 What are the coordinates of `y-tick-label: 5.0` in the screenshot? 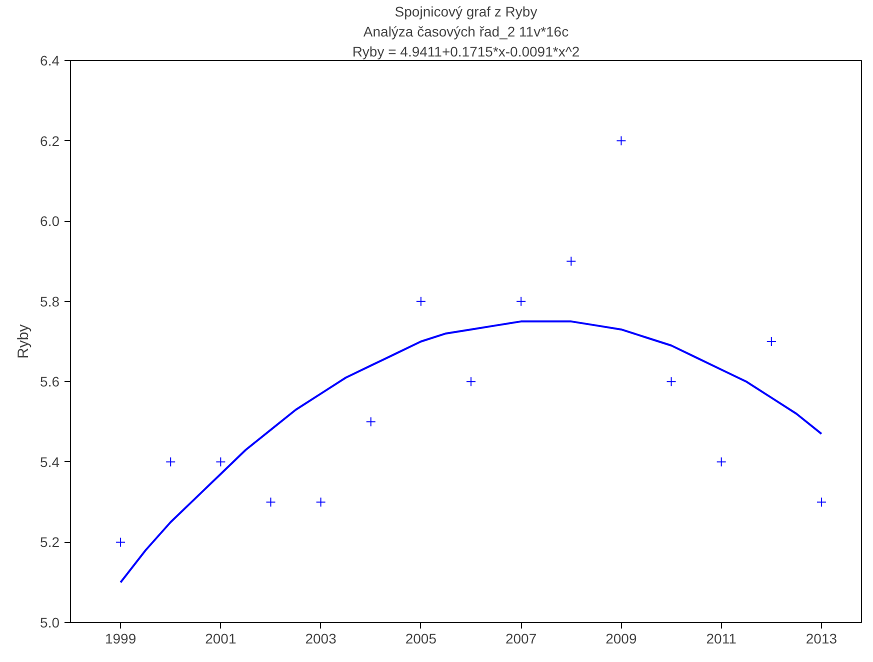 It's located at (50, 622).